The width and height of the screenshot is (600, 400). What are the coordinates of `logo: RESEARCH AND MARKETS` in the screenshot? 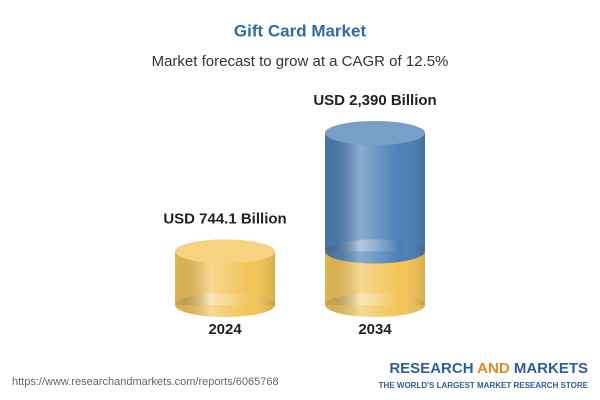 It's located at (488, 368).